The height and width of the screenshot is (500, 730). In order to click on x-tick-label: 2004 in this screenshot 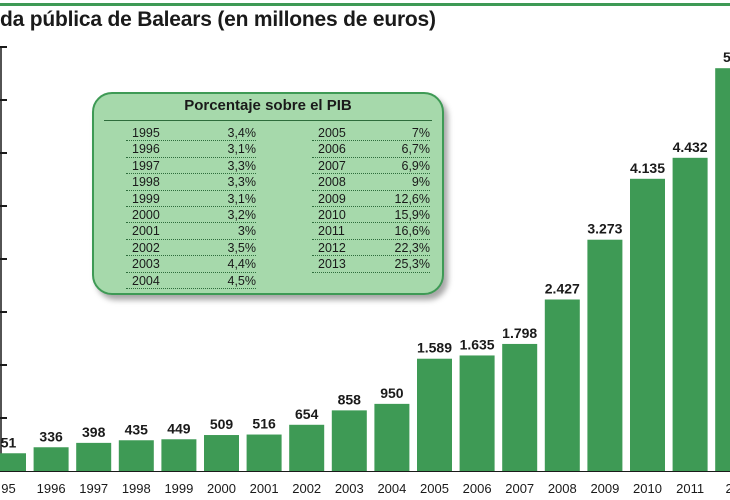, I will do `click(391, 488)`.